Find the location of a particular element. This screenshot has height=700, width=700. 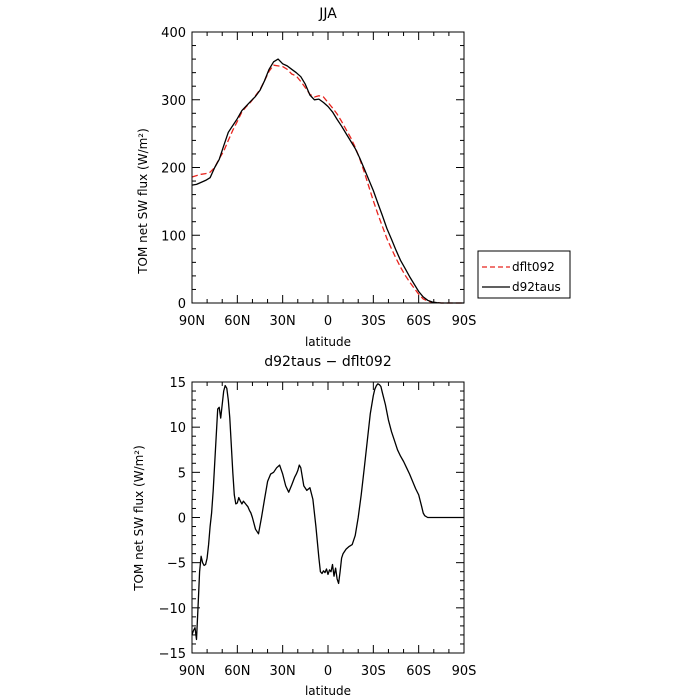

top-x-tick-label: 60N is located at coordinates (237, 321).